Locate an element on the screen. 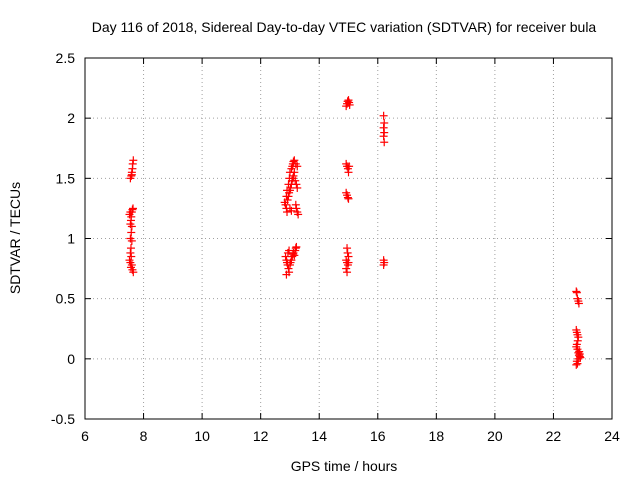 Image resolution: width=640 pixels, height=480 pixels. y-tick-label: 2.5 is located at coordinates (66, 58).